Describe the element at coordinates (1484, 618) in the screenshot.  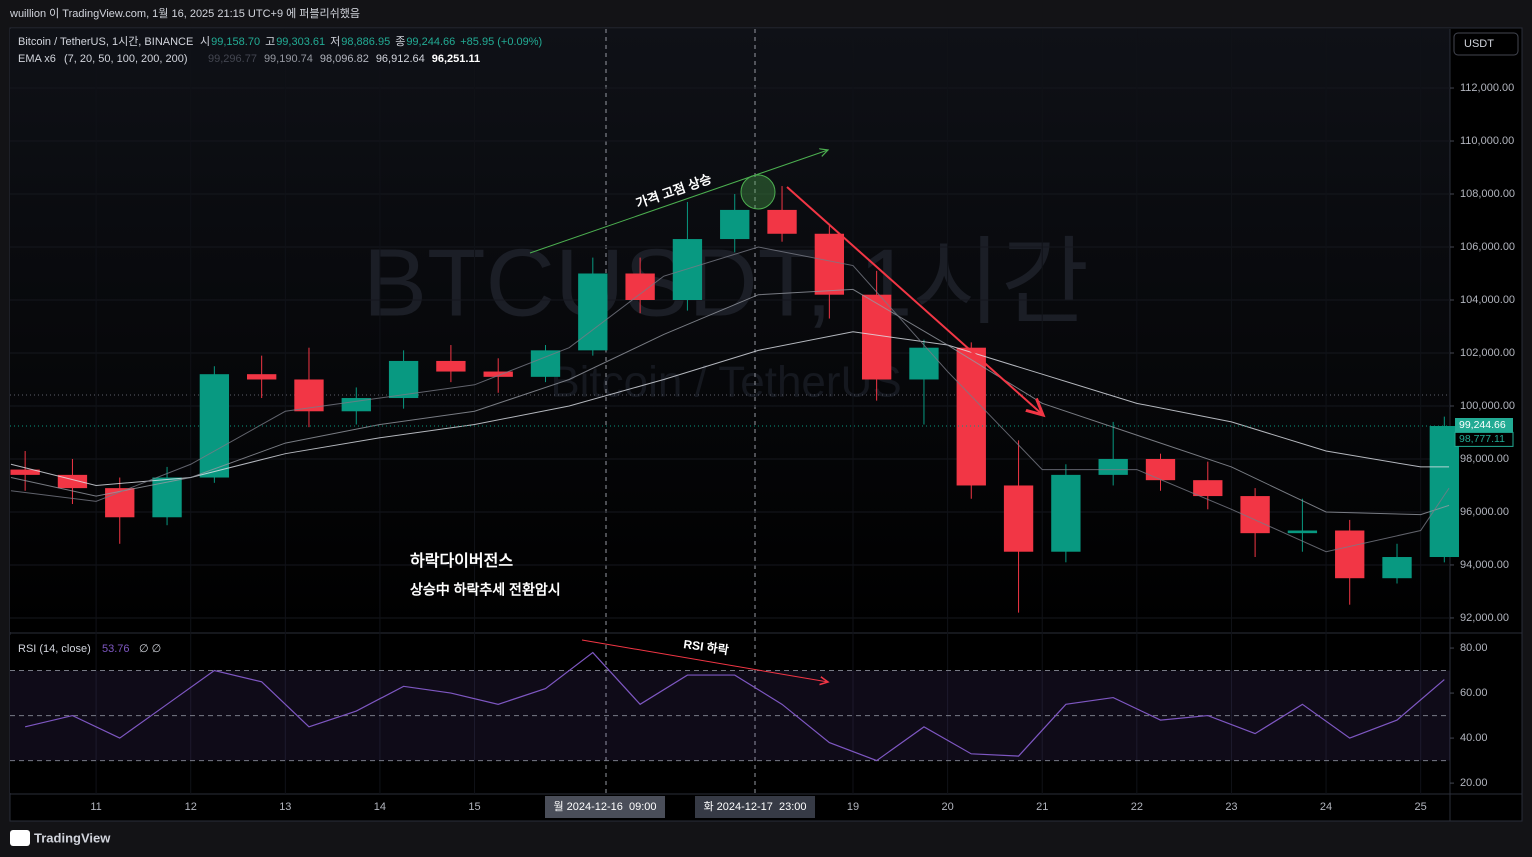
I see `y-tick-label: 92,000.00` at that location.